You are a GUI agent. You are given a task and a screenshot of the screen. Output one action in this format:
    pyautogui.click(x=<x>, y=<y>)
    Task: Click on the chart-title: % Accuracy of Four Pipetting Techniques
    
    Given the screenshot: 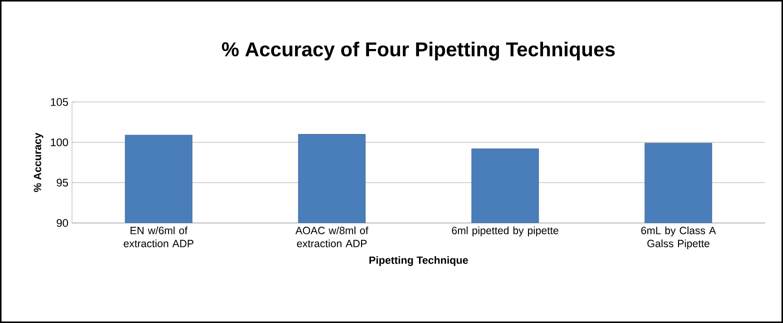 What is the action you would take?
    pyautogui.click(x=418, y=51)
    